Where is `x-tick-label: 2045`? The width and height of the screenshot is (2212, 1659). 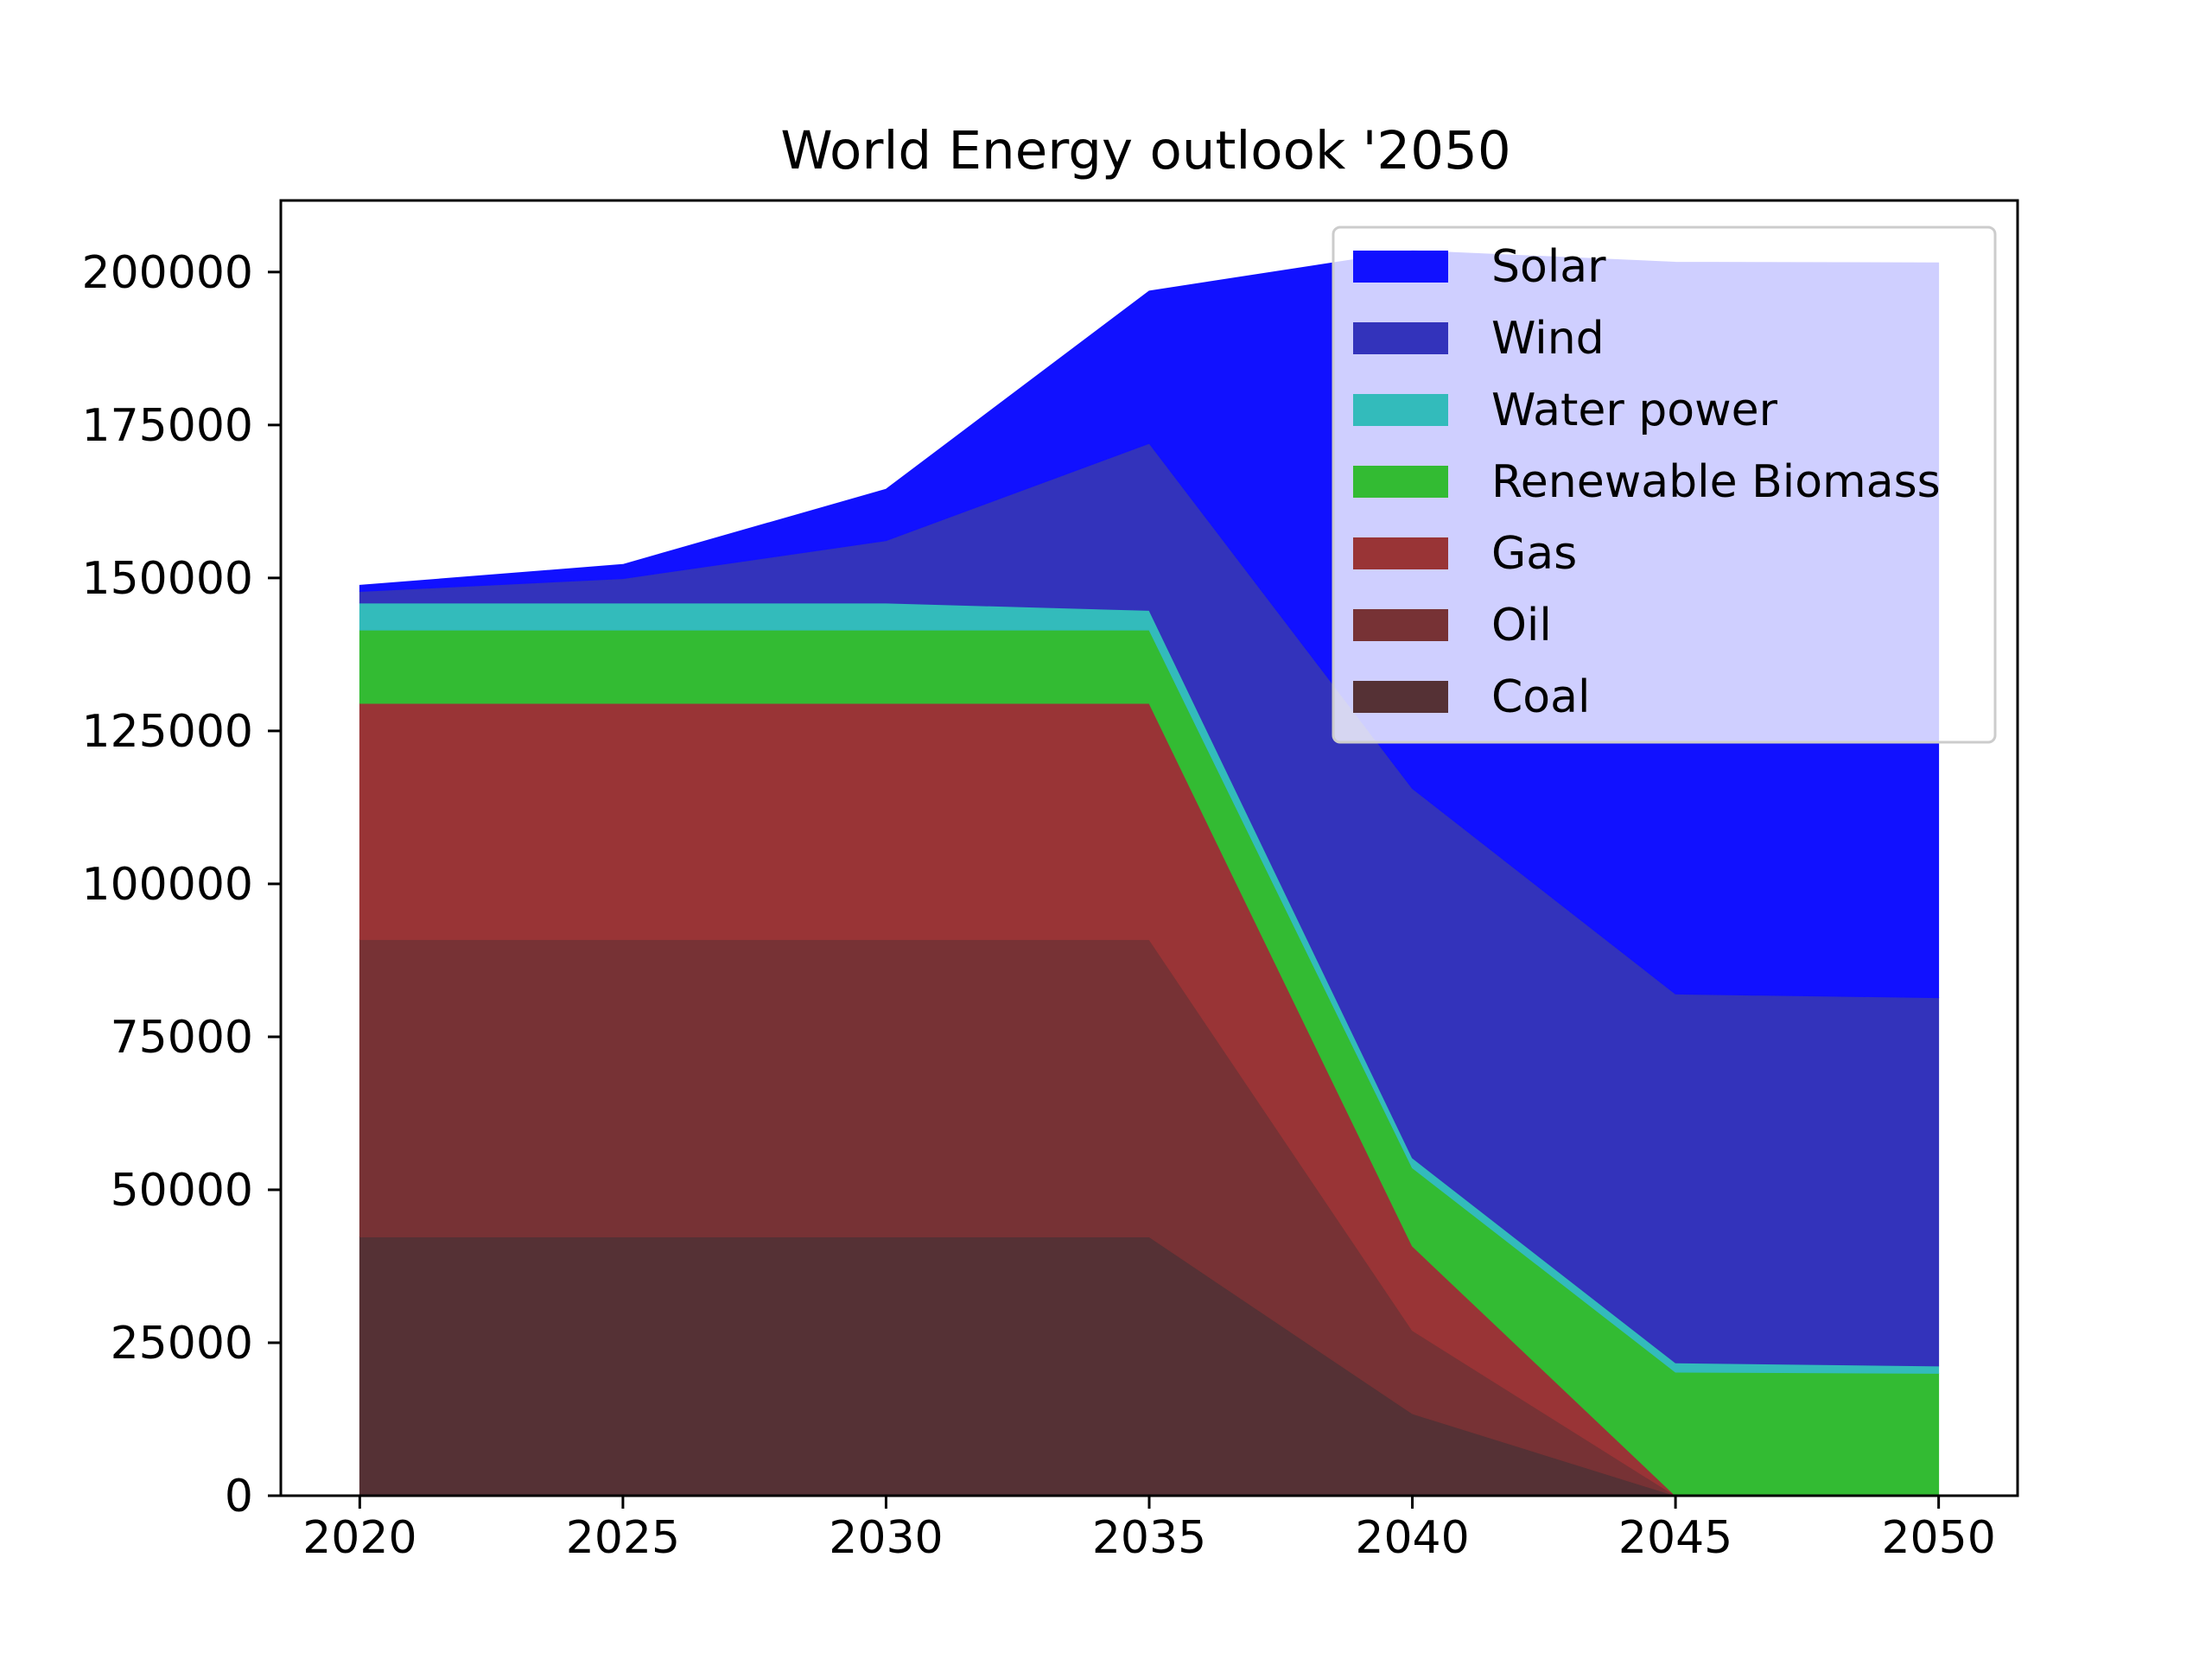 x-tick-label: 2045 is located at coordinates (1675, 1538).